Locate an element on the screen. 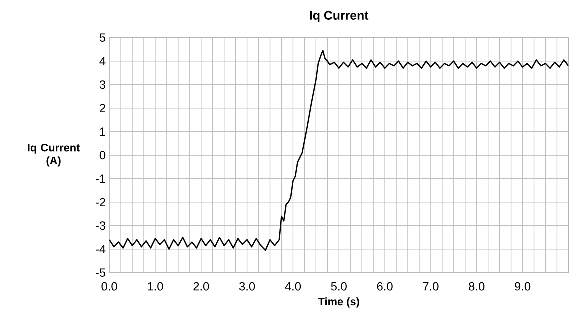 Image resolution: width=572 pixels, height=330 pixels. x-tick-label: 6.0 is located at coordinates (385, 286).